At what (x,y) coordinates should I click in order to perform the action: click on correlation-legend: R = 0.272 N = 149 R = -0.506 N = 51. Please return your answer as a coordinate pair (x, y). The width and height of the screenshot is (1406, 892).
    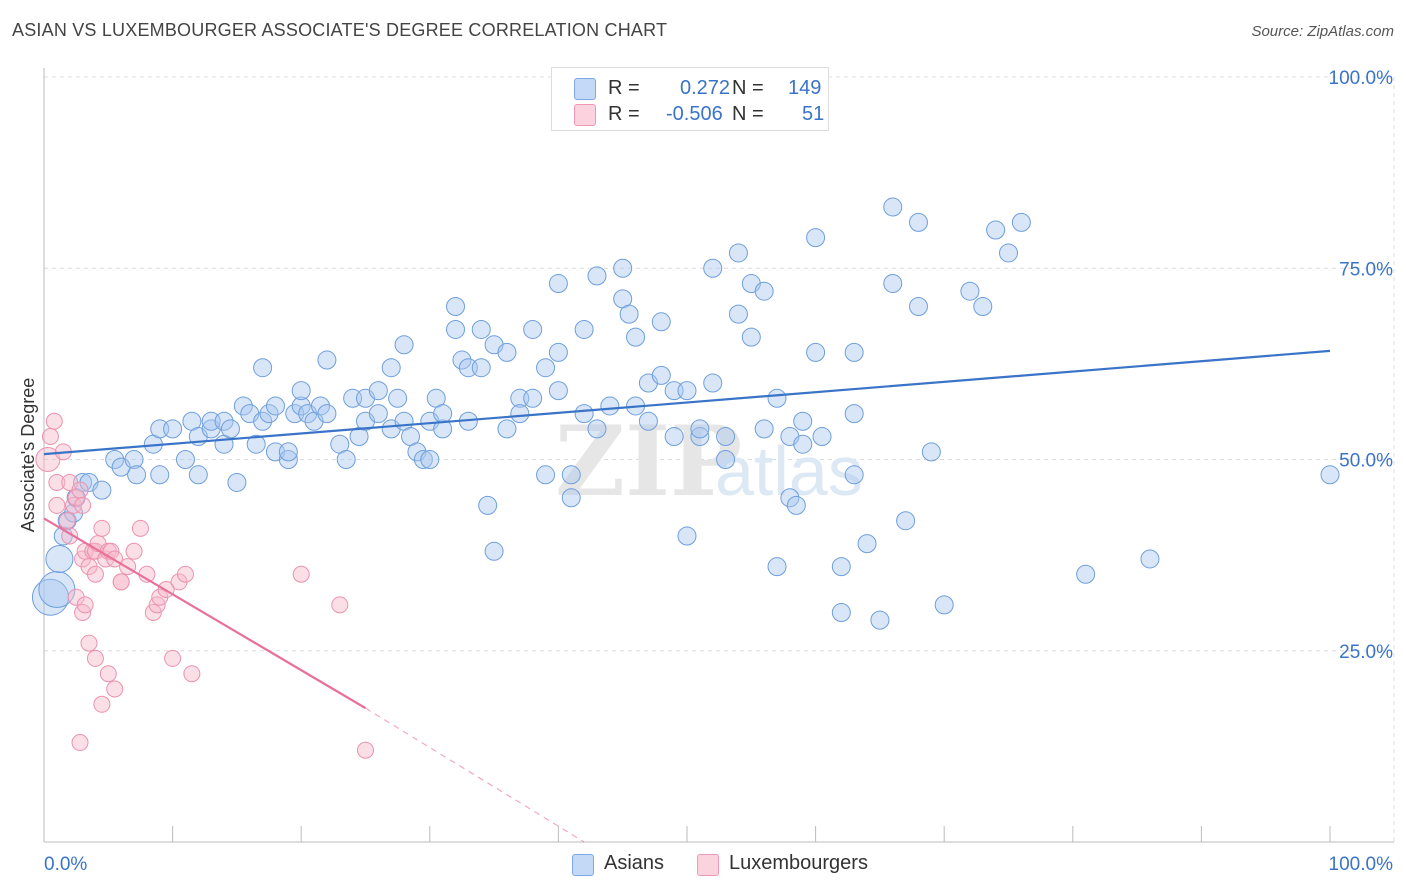
    Looking at the image, I should click on (690, 99).